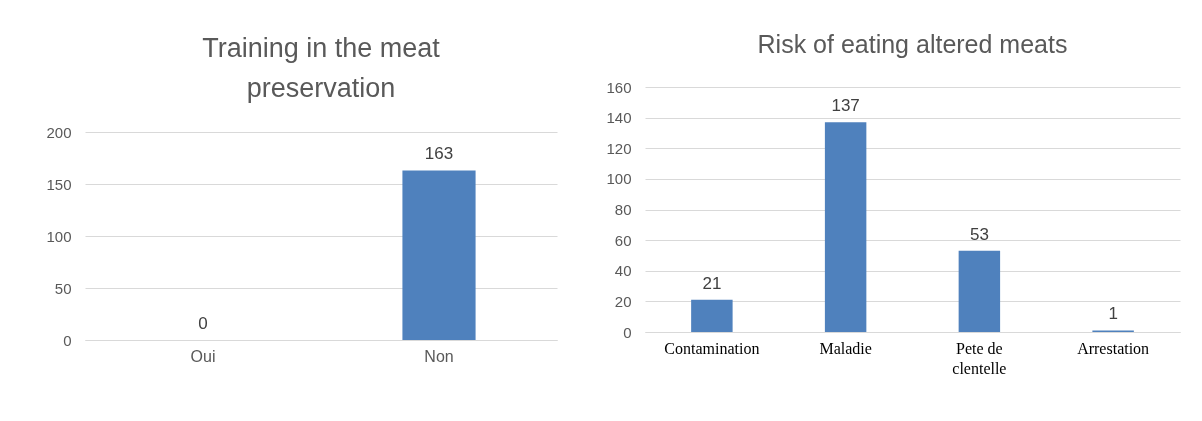 The width and height of the screenshot is (1202, 421). Describe the element at coordinates (712, 283) in the screenshot. I see `data-label: 21` at that location.